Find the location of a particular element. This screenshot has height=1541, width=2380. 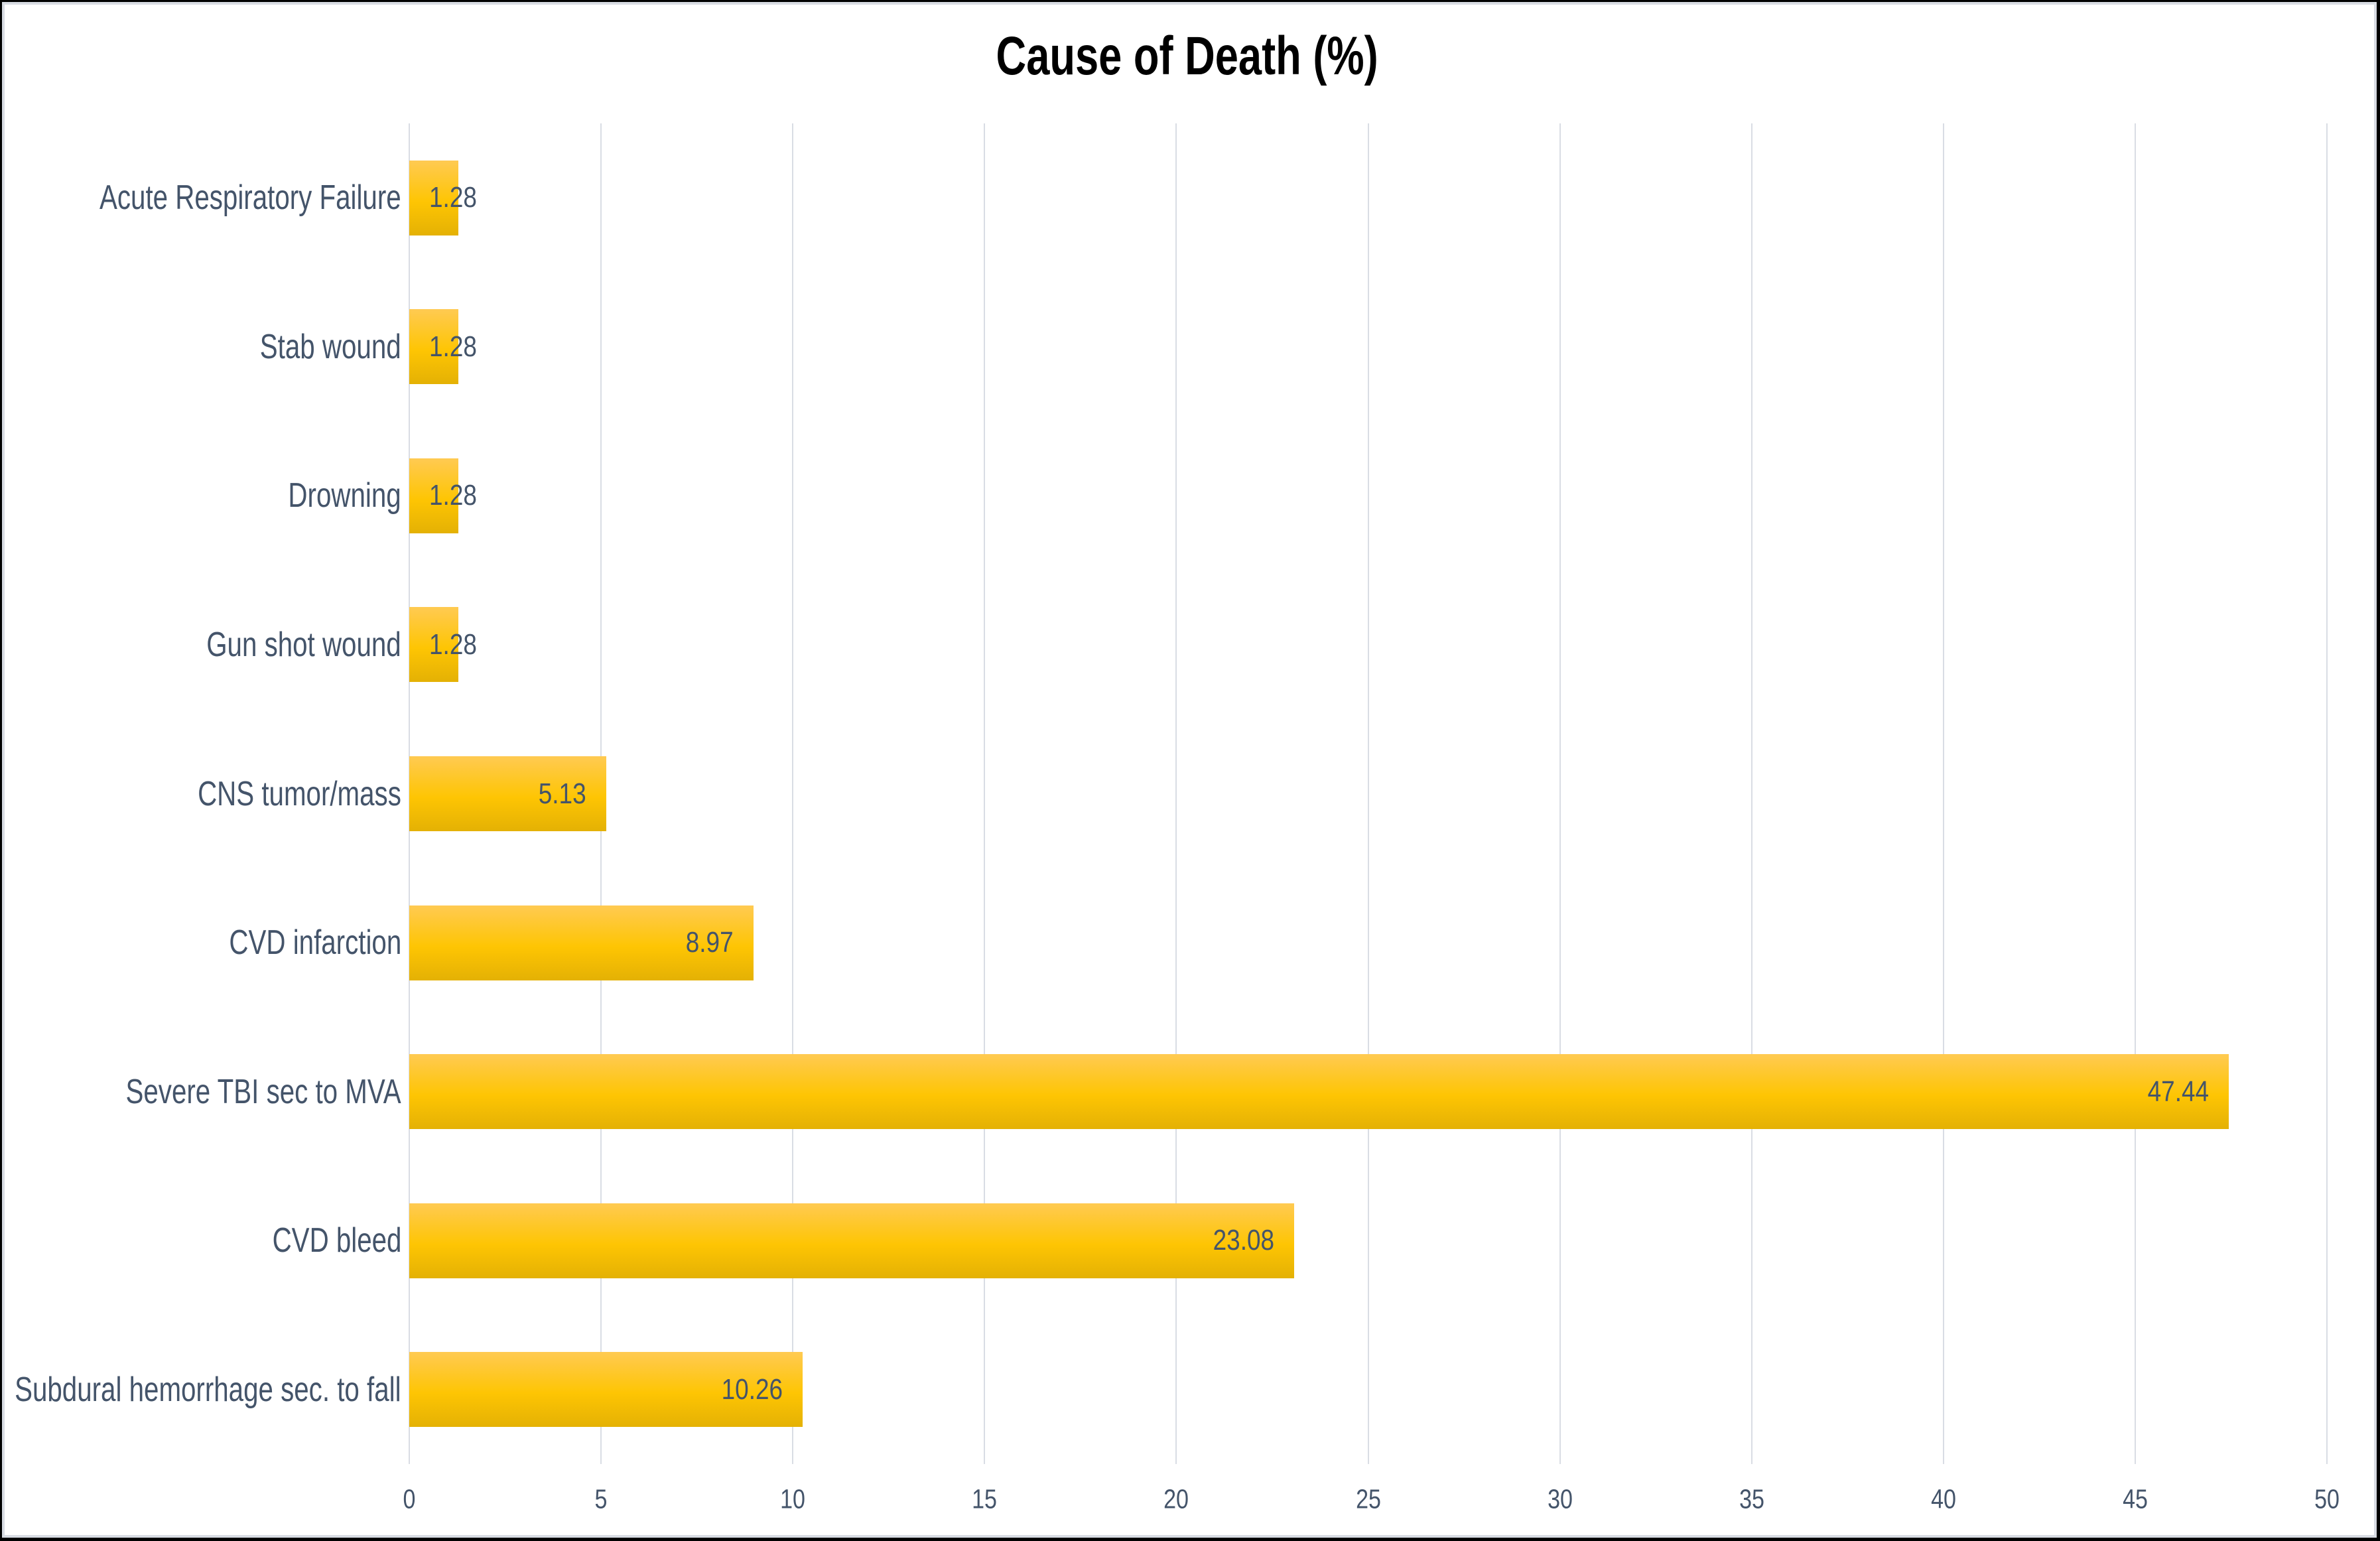

category-label-7: Severe TBI sec to MVA is located at coordinates (263, 1091).